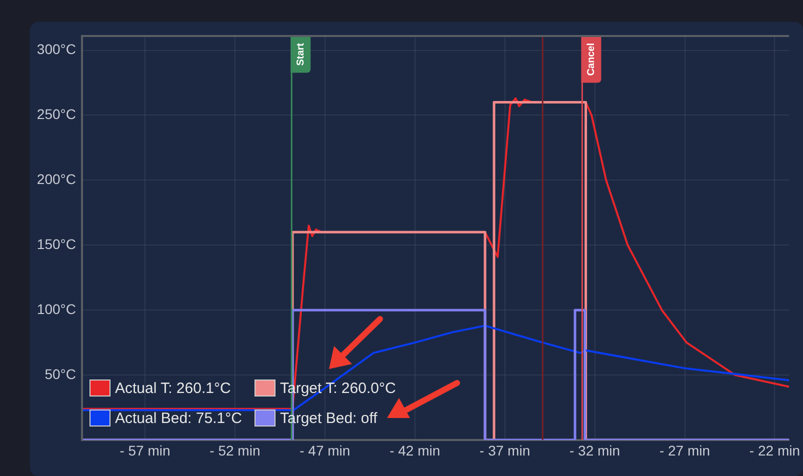  Describe the element at coordinates (774, 450) in the screenshot. I see `x-tick-label: - 22 min` at that location.